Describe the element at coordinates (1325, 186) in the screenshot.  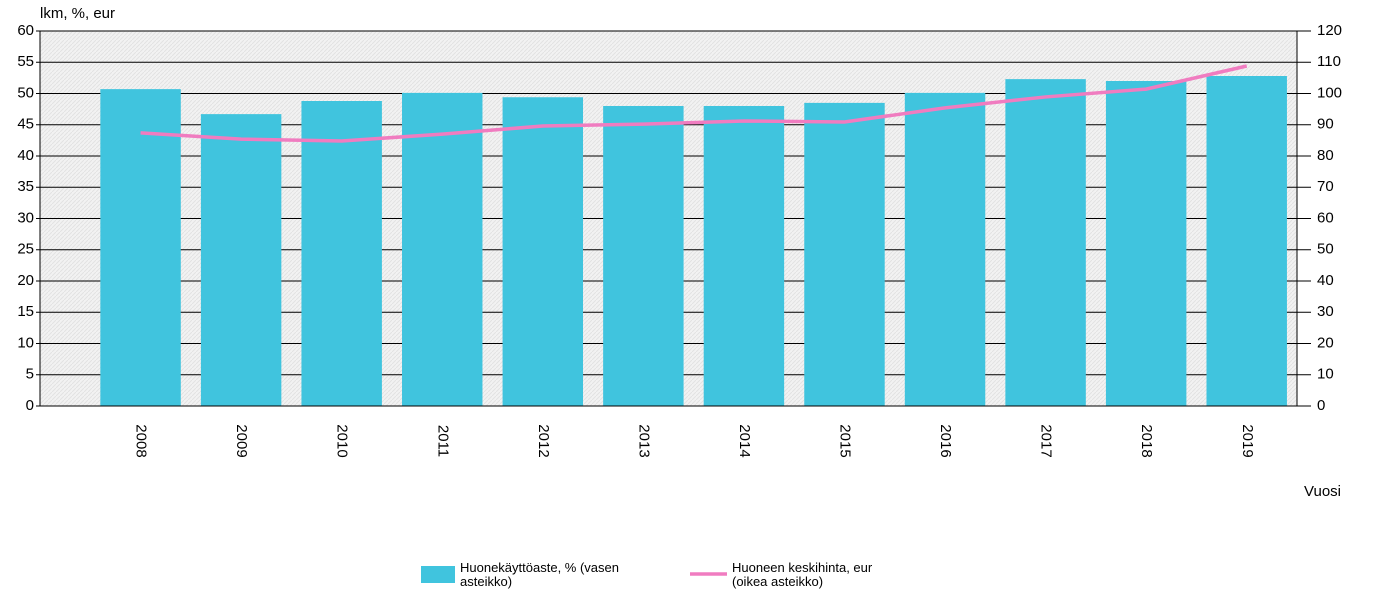
I see `y2-tick-label: 70` at that location.